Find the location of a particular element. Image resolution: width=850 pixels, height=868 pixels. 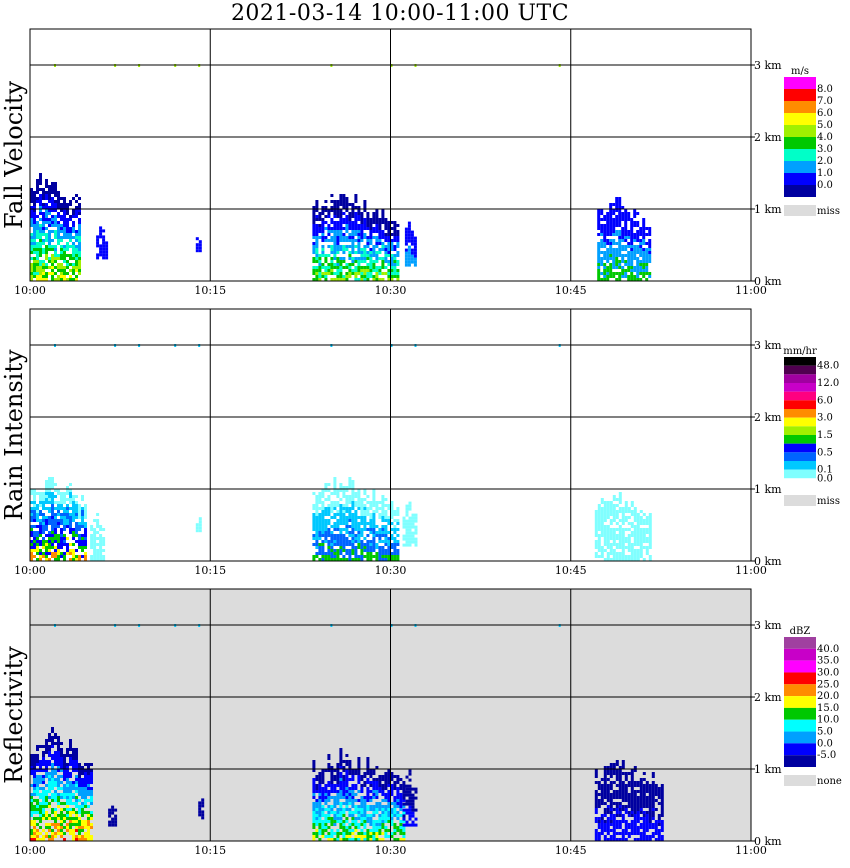

x-tick-label: 11:00 is located at coordinates (751, 290).